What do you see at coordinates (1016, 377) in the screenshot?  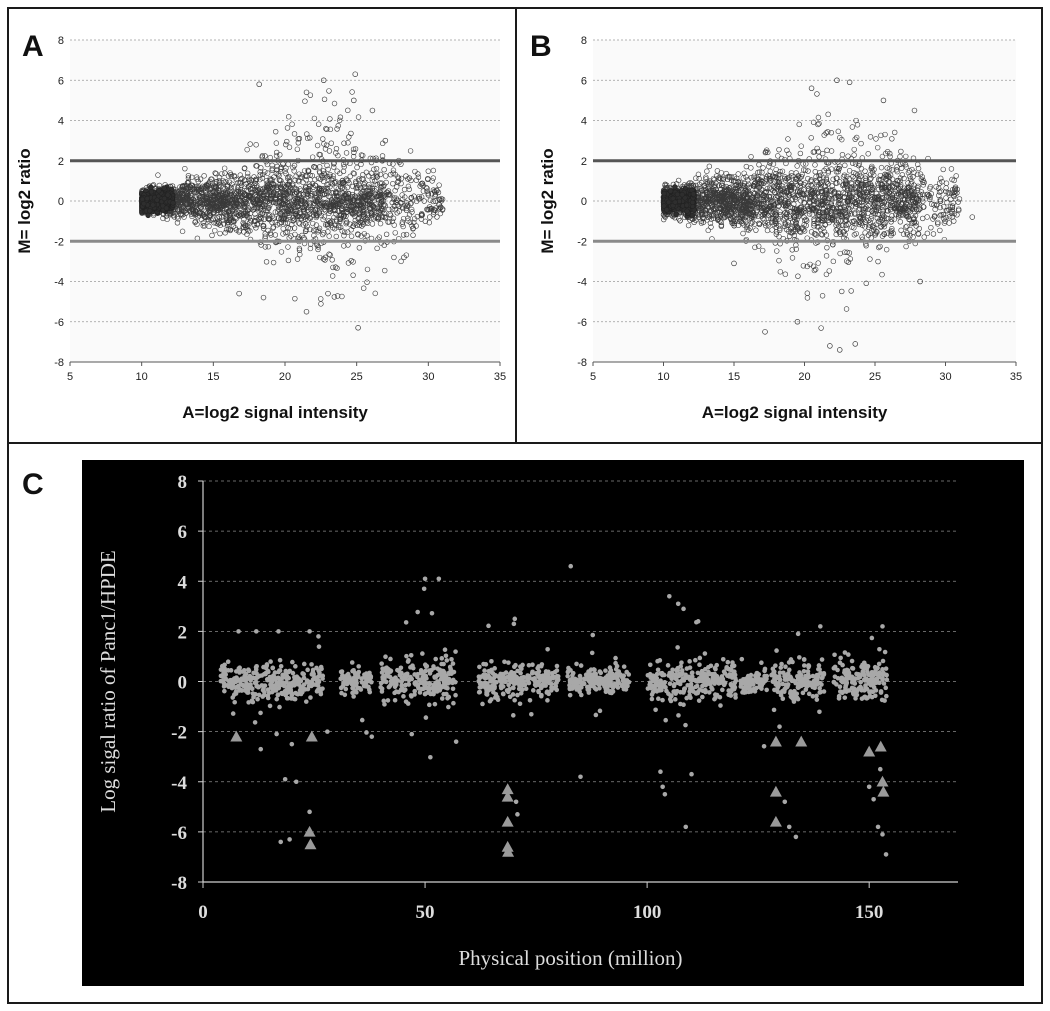 I see `panel-b-x-tick-label: 35` at bounding box center [1016, 377].